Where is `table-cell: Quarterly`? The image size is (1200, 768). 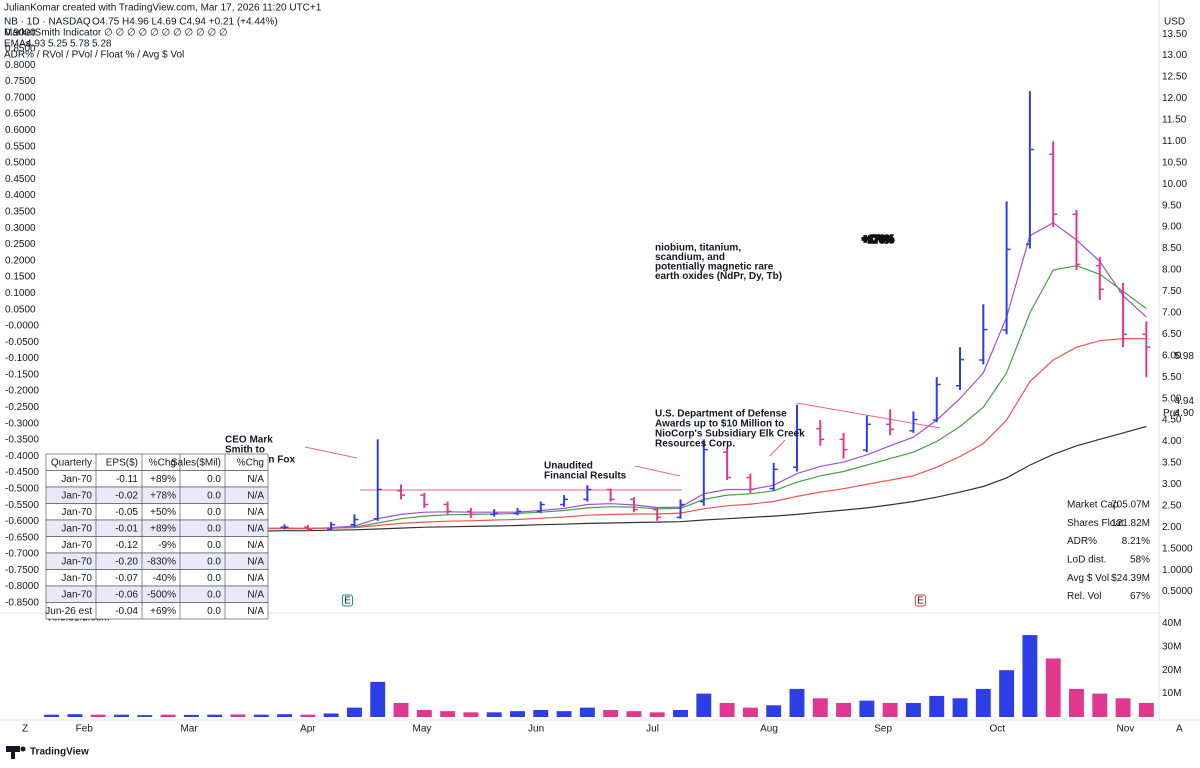 table-cell: Quarterly is located at coordinates (71, 462).